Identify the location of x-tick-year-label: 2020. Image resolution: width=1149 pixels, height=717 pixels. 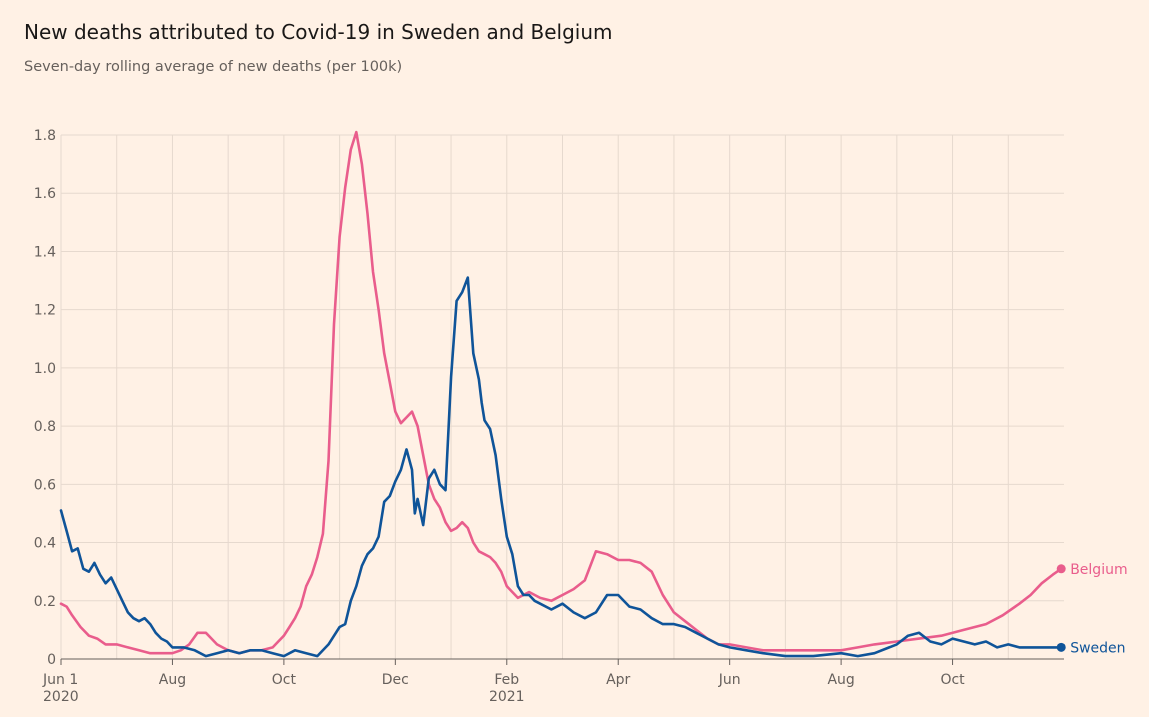
(61, 697).